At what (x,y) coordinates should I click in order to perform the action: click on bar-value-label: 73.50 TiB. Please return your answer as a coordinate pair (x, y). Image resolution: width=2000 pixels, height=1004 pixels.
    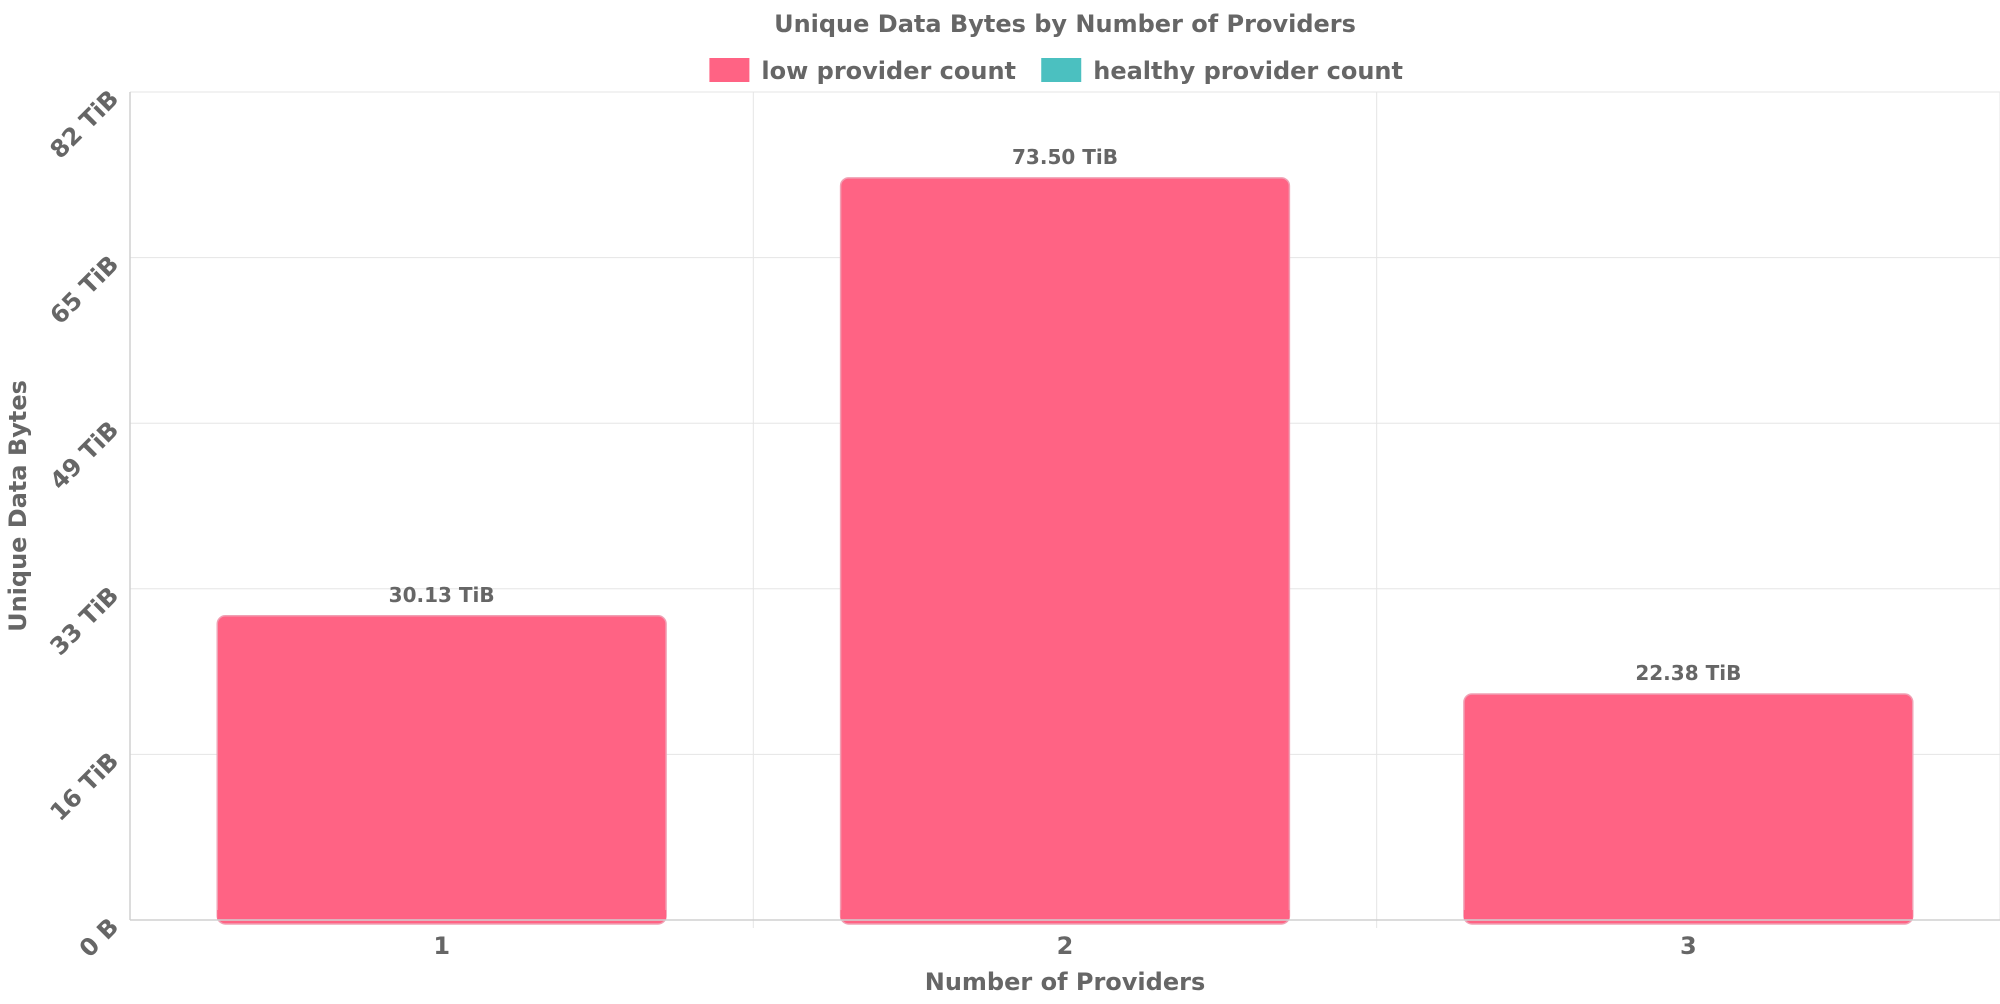
    Looking at the image, I should click on (1065, 157).